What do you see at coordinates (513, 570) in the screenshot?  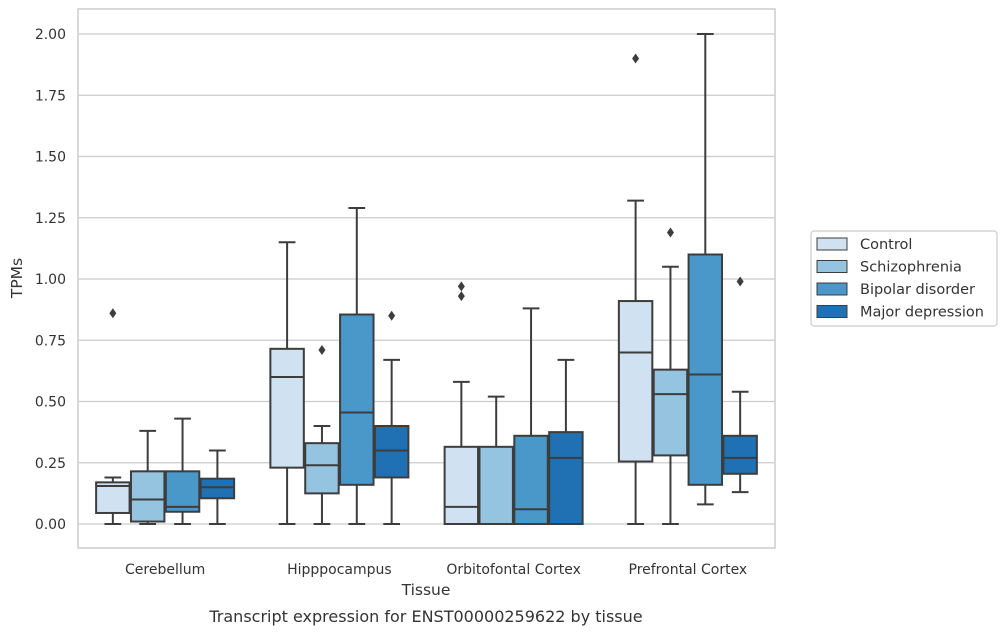 I see `x-tick-label: Orbitofontal Cortex` at bounding box center [513, 570].